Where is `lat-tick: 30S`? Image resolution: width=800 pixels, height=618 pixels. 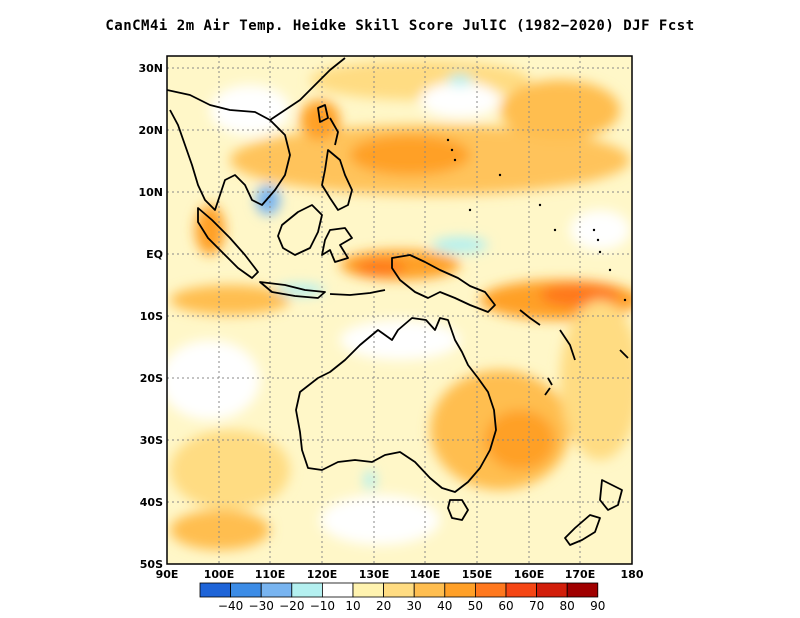
lat-tick: 30S is located at coordinates (151, 440).